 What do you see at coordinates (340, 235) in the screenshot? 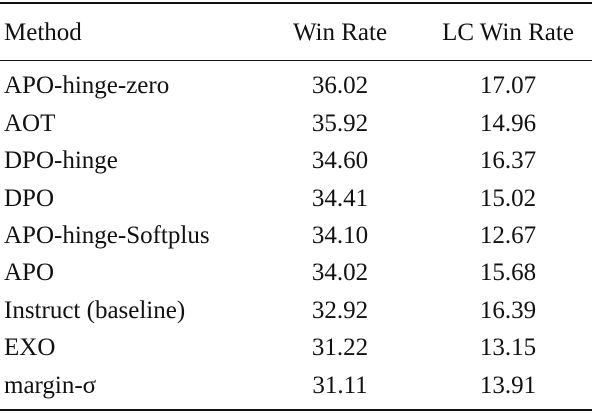
I see `win-rate-cell: 34.10` at bounding box center [340, 235].